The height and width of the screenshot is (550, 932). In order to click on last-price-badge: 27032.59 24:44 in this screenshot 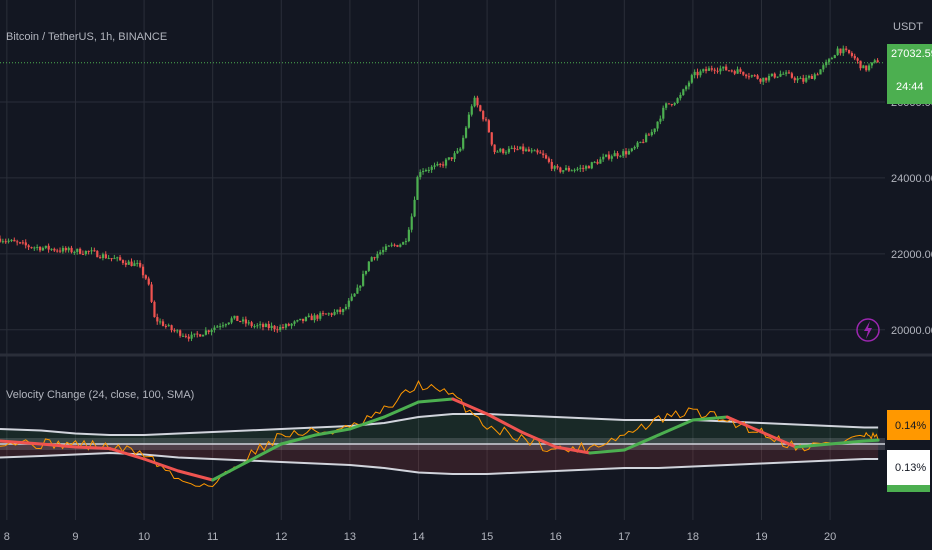, I will do `click(909, 74)`.